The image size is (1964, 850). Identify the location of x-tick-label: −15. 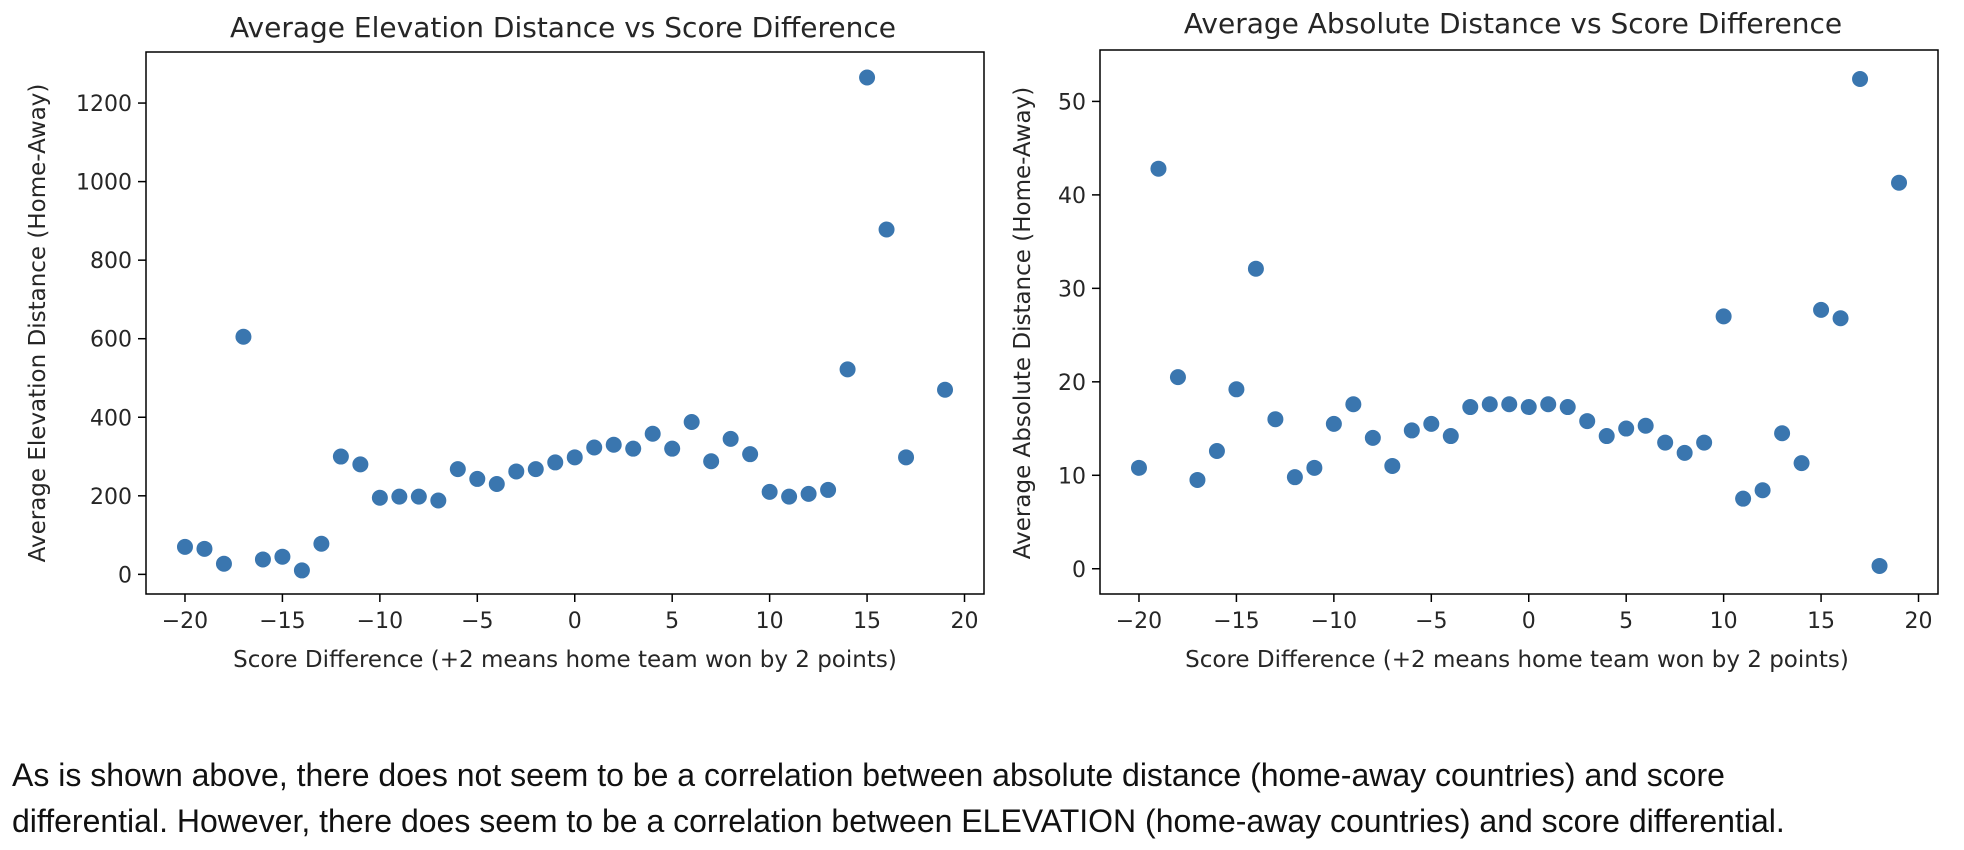
(1236, 621).